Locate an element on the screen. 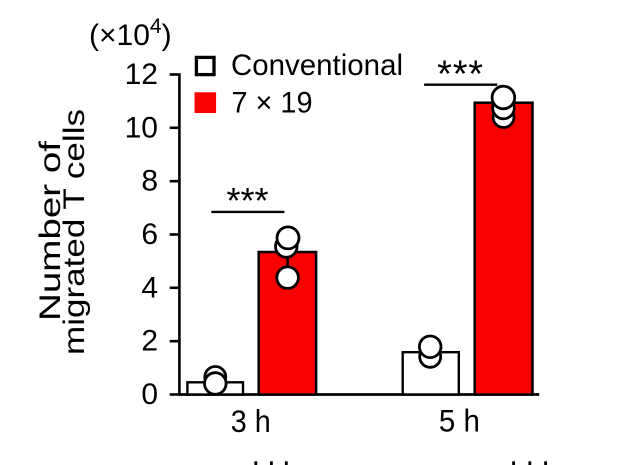 The width and height of the screenshot is (640, 465). svg-text: Conventional is located at coordinates (317, 65).